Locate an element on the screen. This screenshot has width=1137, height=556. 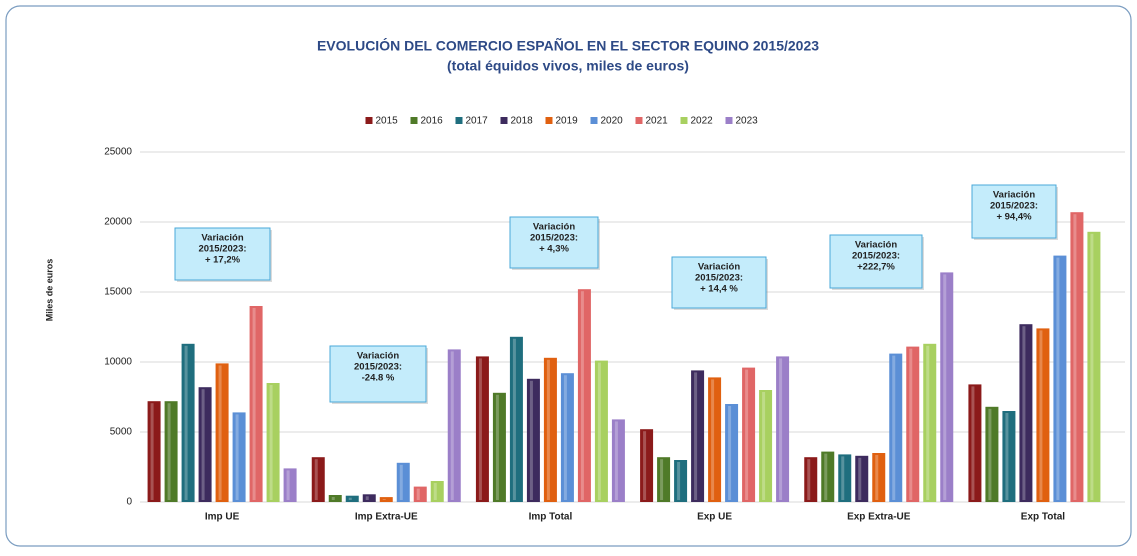
annotation-text: +222,7% is located at coordinates (876, 267).